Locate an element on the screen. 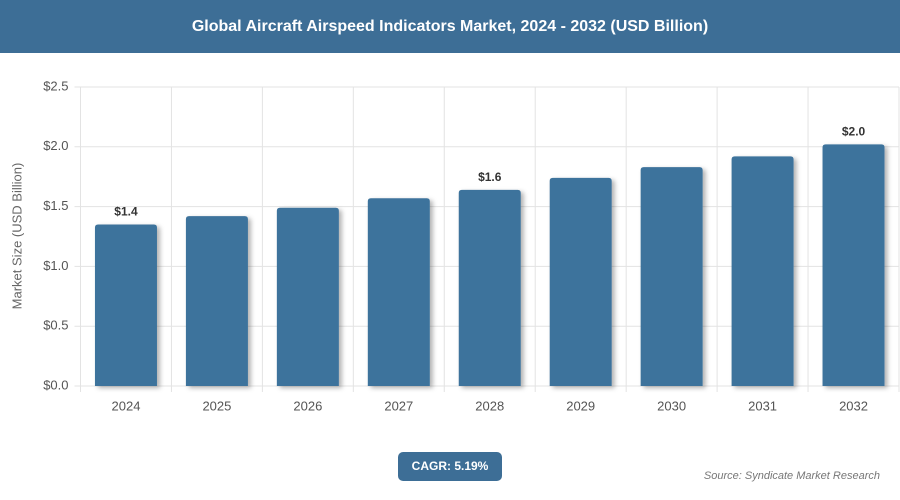 The width and height of the screenshot is (900, 500). y-tick-label: $2.0 is located at coordinates (55, 145).